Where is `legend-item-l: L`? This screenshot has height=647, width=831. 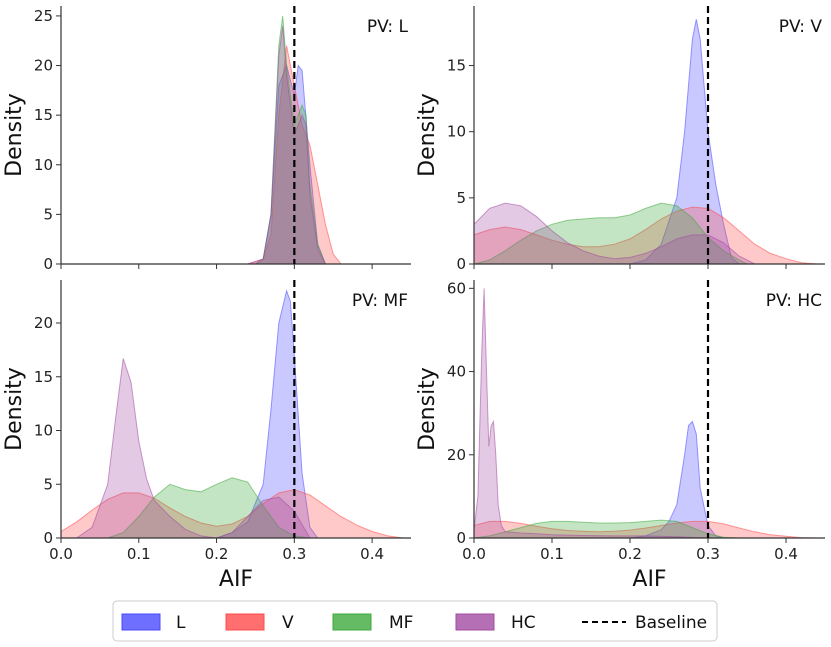
legend-item-l: L is located at coordinates (153, 623).